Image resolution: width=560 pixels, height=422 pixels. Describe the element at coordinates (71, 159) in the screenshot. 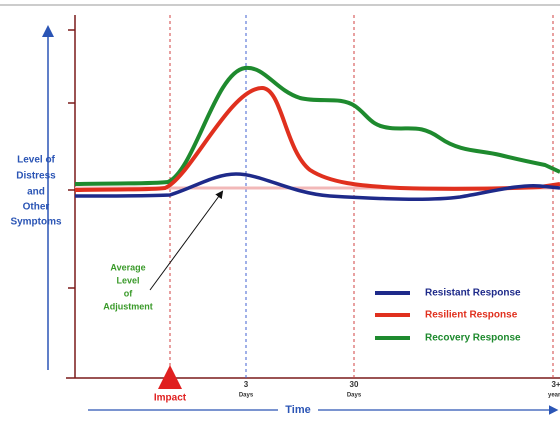

I see `axis-ticks` at that location.